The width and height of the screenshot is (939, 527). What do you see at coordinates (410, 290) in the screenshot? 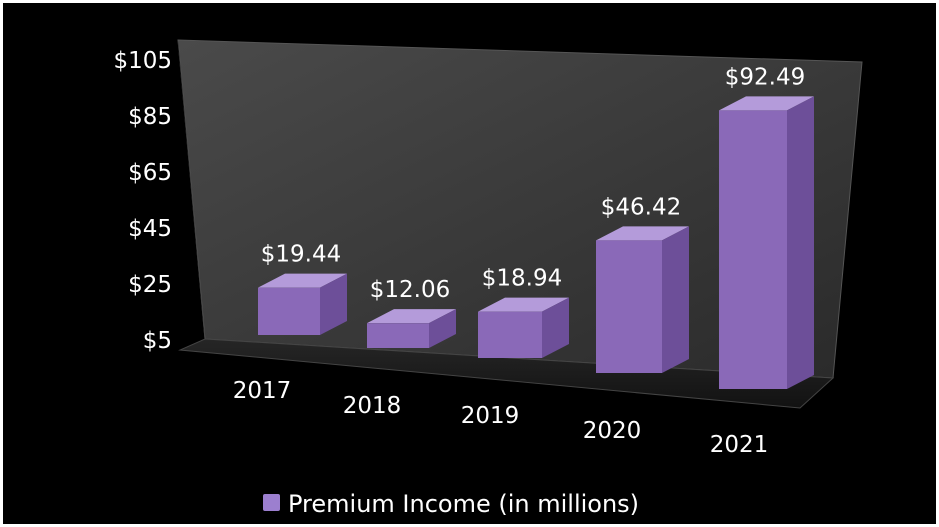
I see `data-label: $12.06` at bounding box center [410, 290].